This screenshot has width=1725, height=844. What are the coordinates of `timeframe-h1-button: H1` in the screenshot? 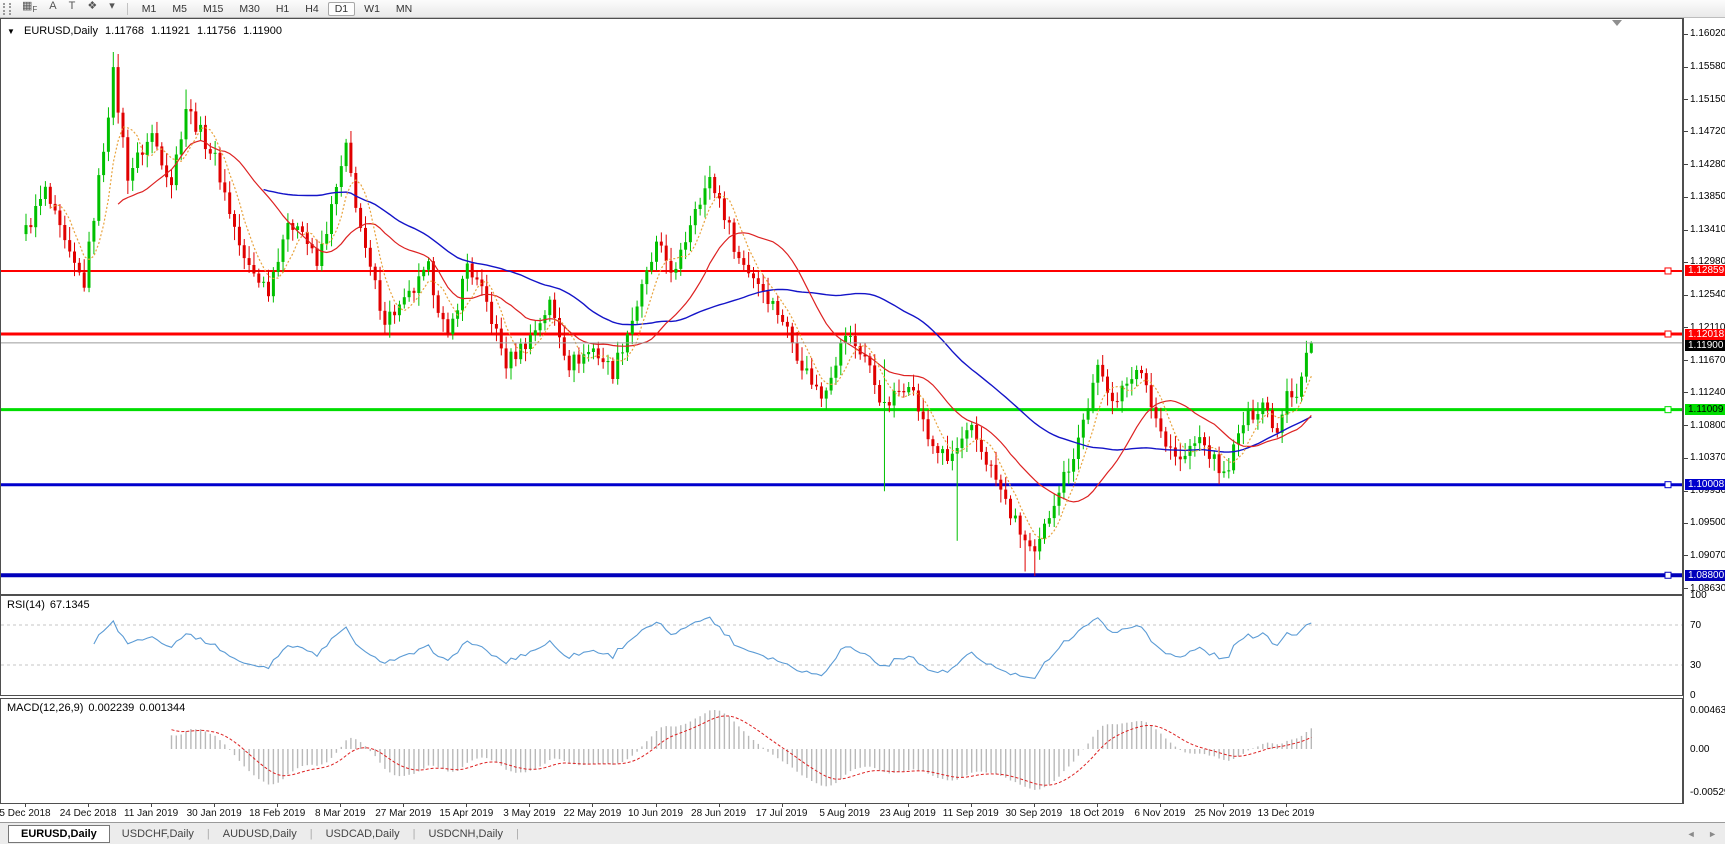 It's located at (282, 8).